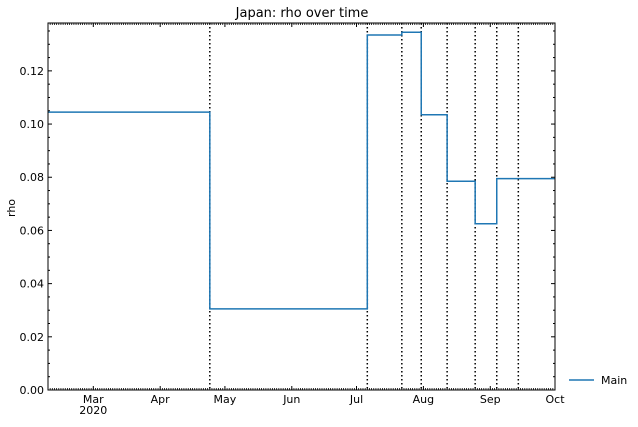 The image size is (638, 427). I want to click on x-tick-label: Jul, so click(356, 399).